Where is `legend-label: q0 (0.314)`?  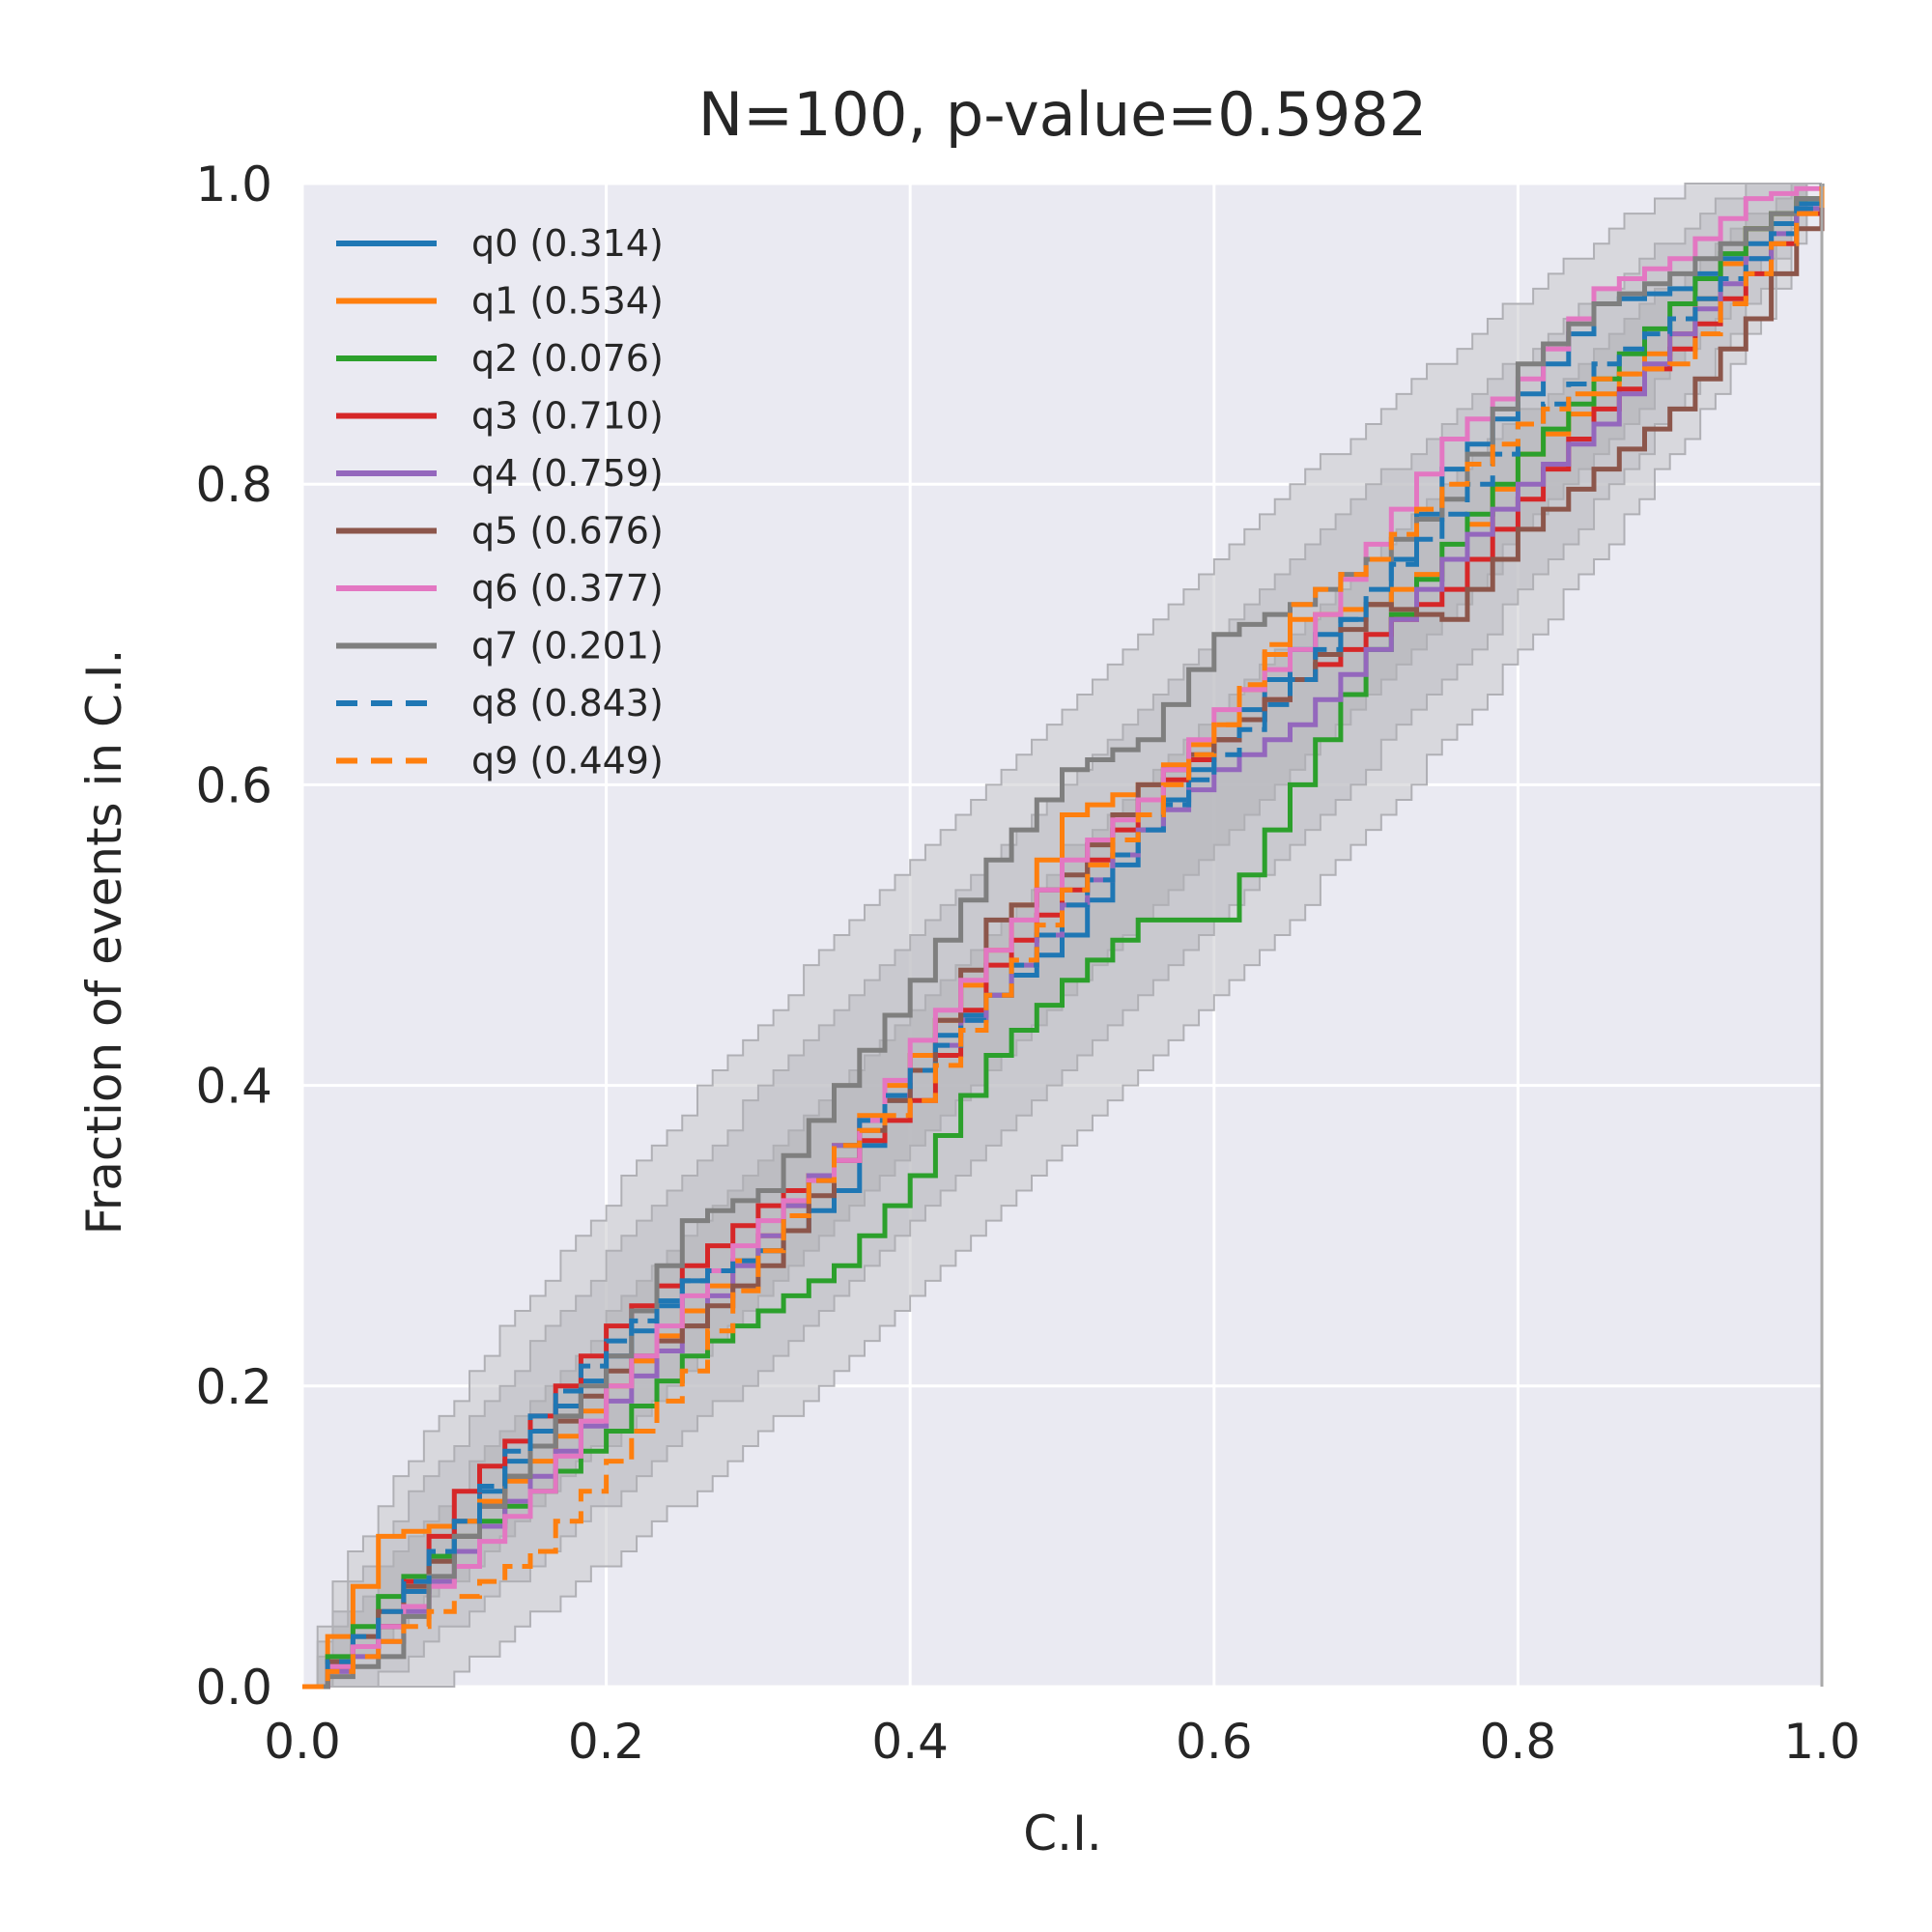 legend-label: q0 (0.314) is located at coordinates (567, 243).